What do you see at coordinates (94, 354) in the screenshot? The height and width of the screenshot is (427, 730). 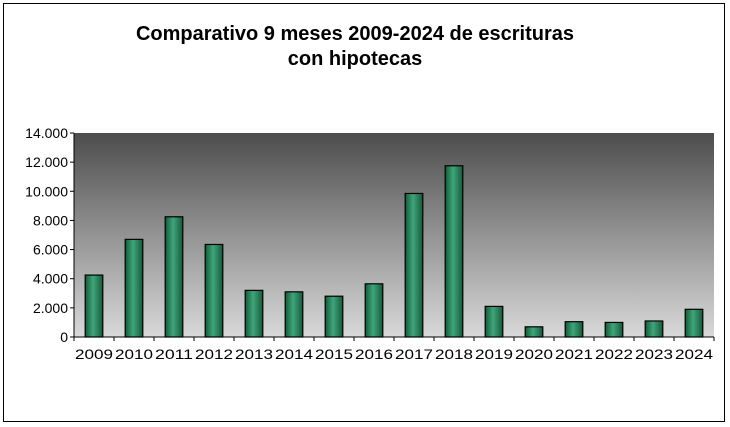 I see `x-tick-label: 2009` at bounding box center [94, 354].